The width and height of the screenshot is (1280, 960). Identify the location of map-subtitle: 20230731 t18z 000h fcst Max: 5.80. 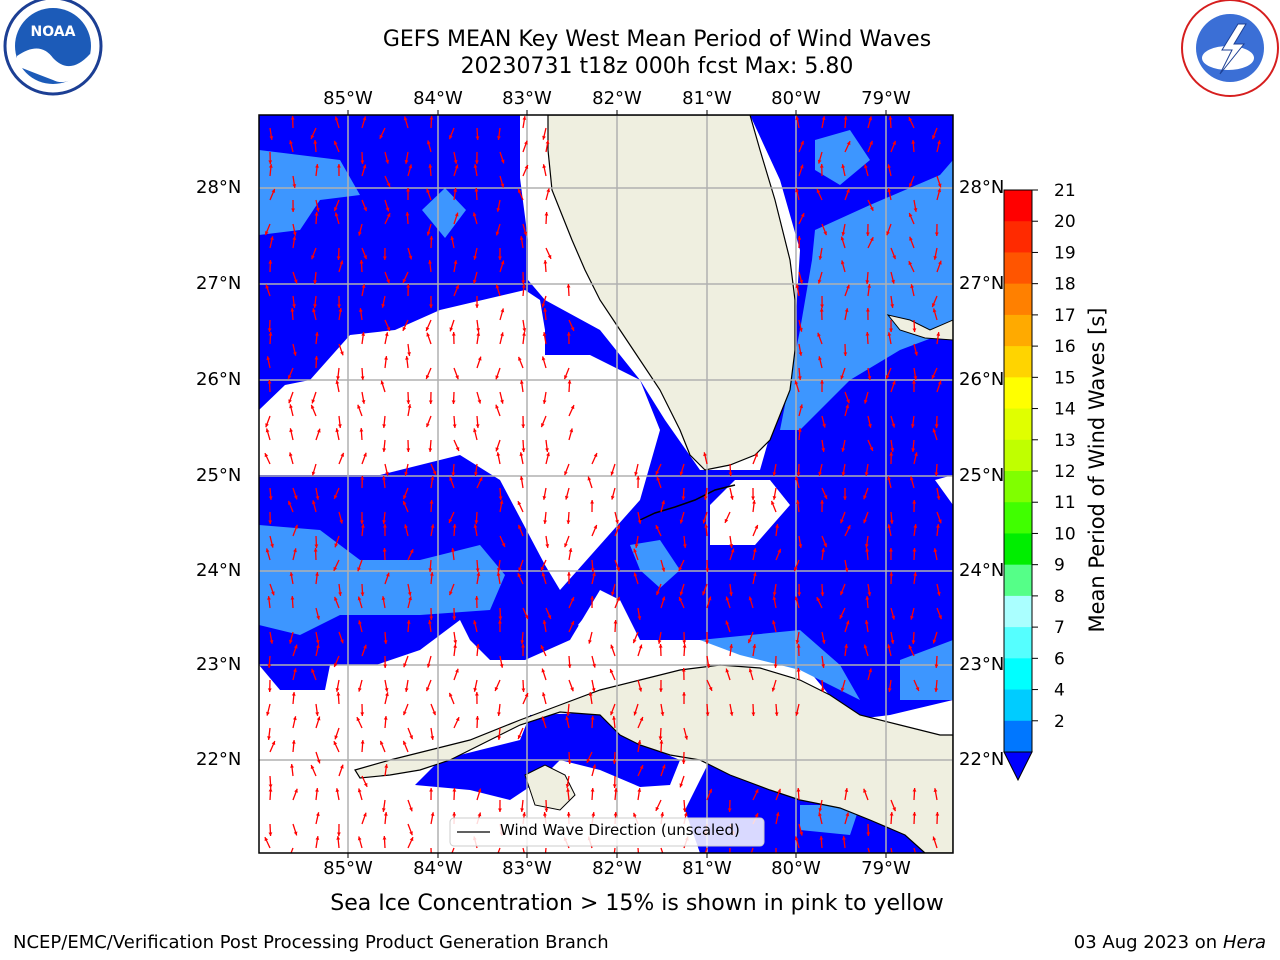
(657, 66).